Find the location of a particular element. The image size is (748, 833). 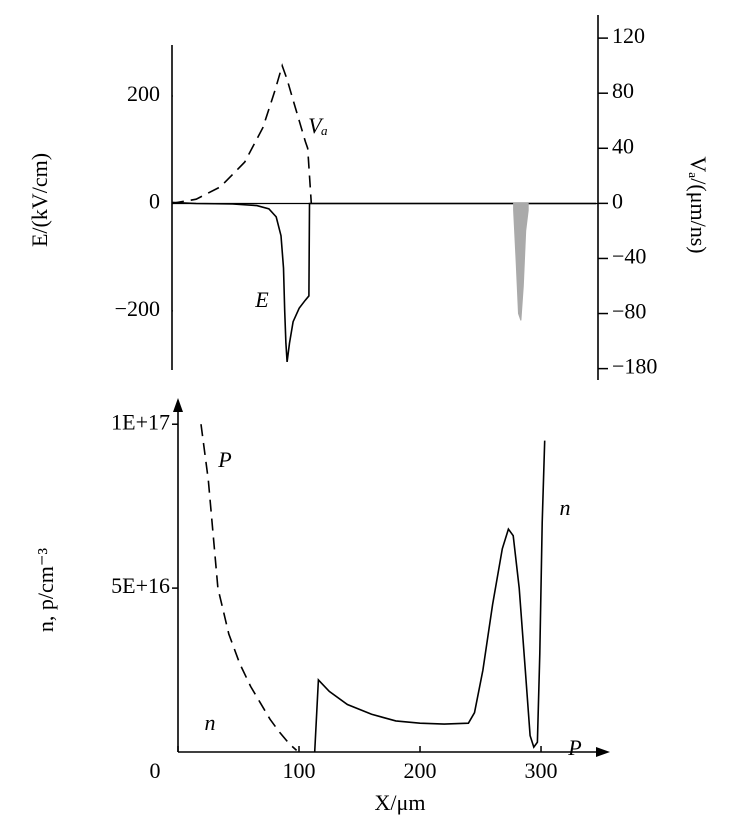

y2-tick-label: −80 is located at coordinates (629, 311).